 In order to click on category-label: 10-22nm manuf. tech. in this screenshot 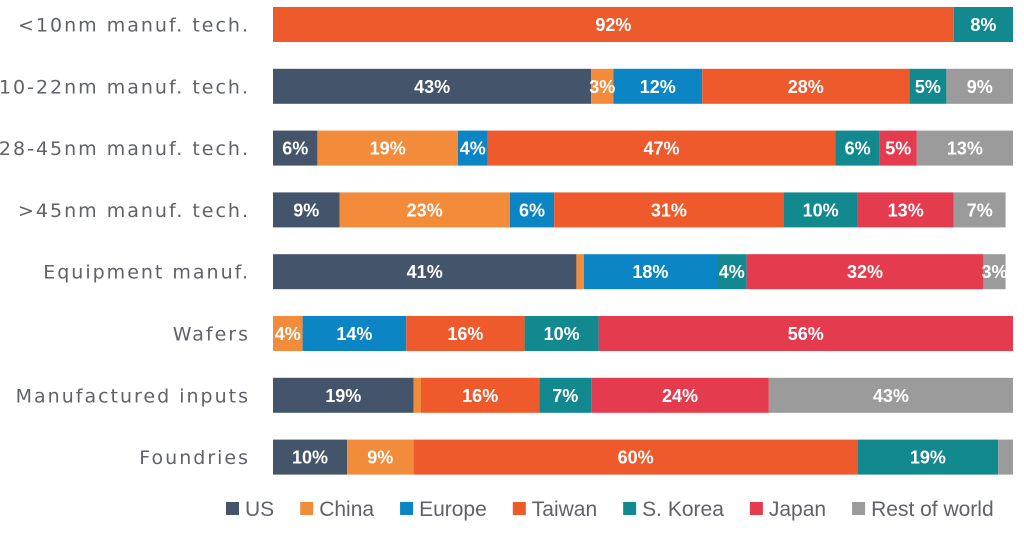, I will do `click(125, 87)`.